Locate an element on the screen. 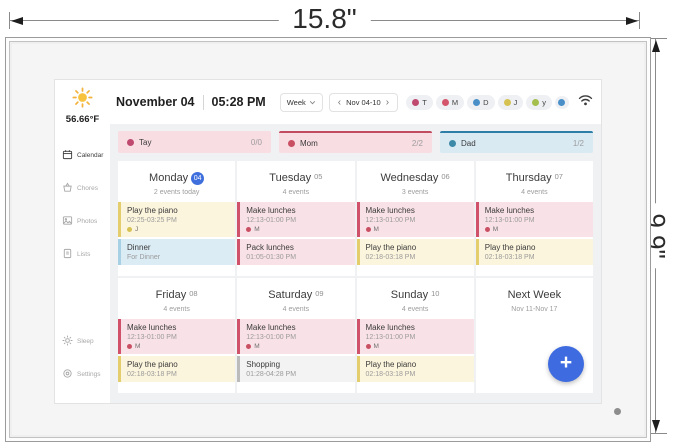 The height and width of the screenshot is (442, 679). sidebar-item-sleep: Sleep is located at coordinates (86, 341).